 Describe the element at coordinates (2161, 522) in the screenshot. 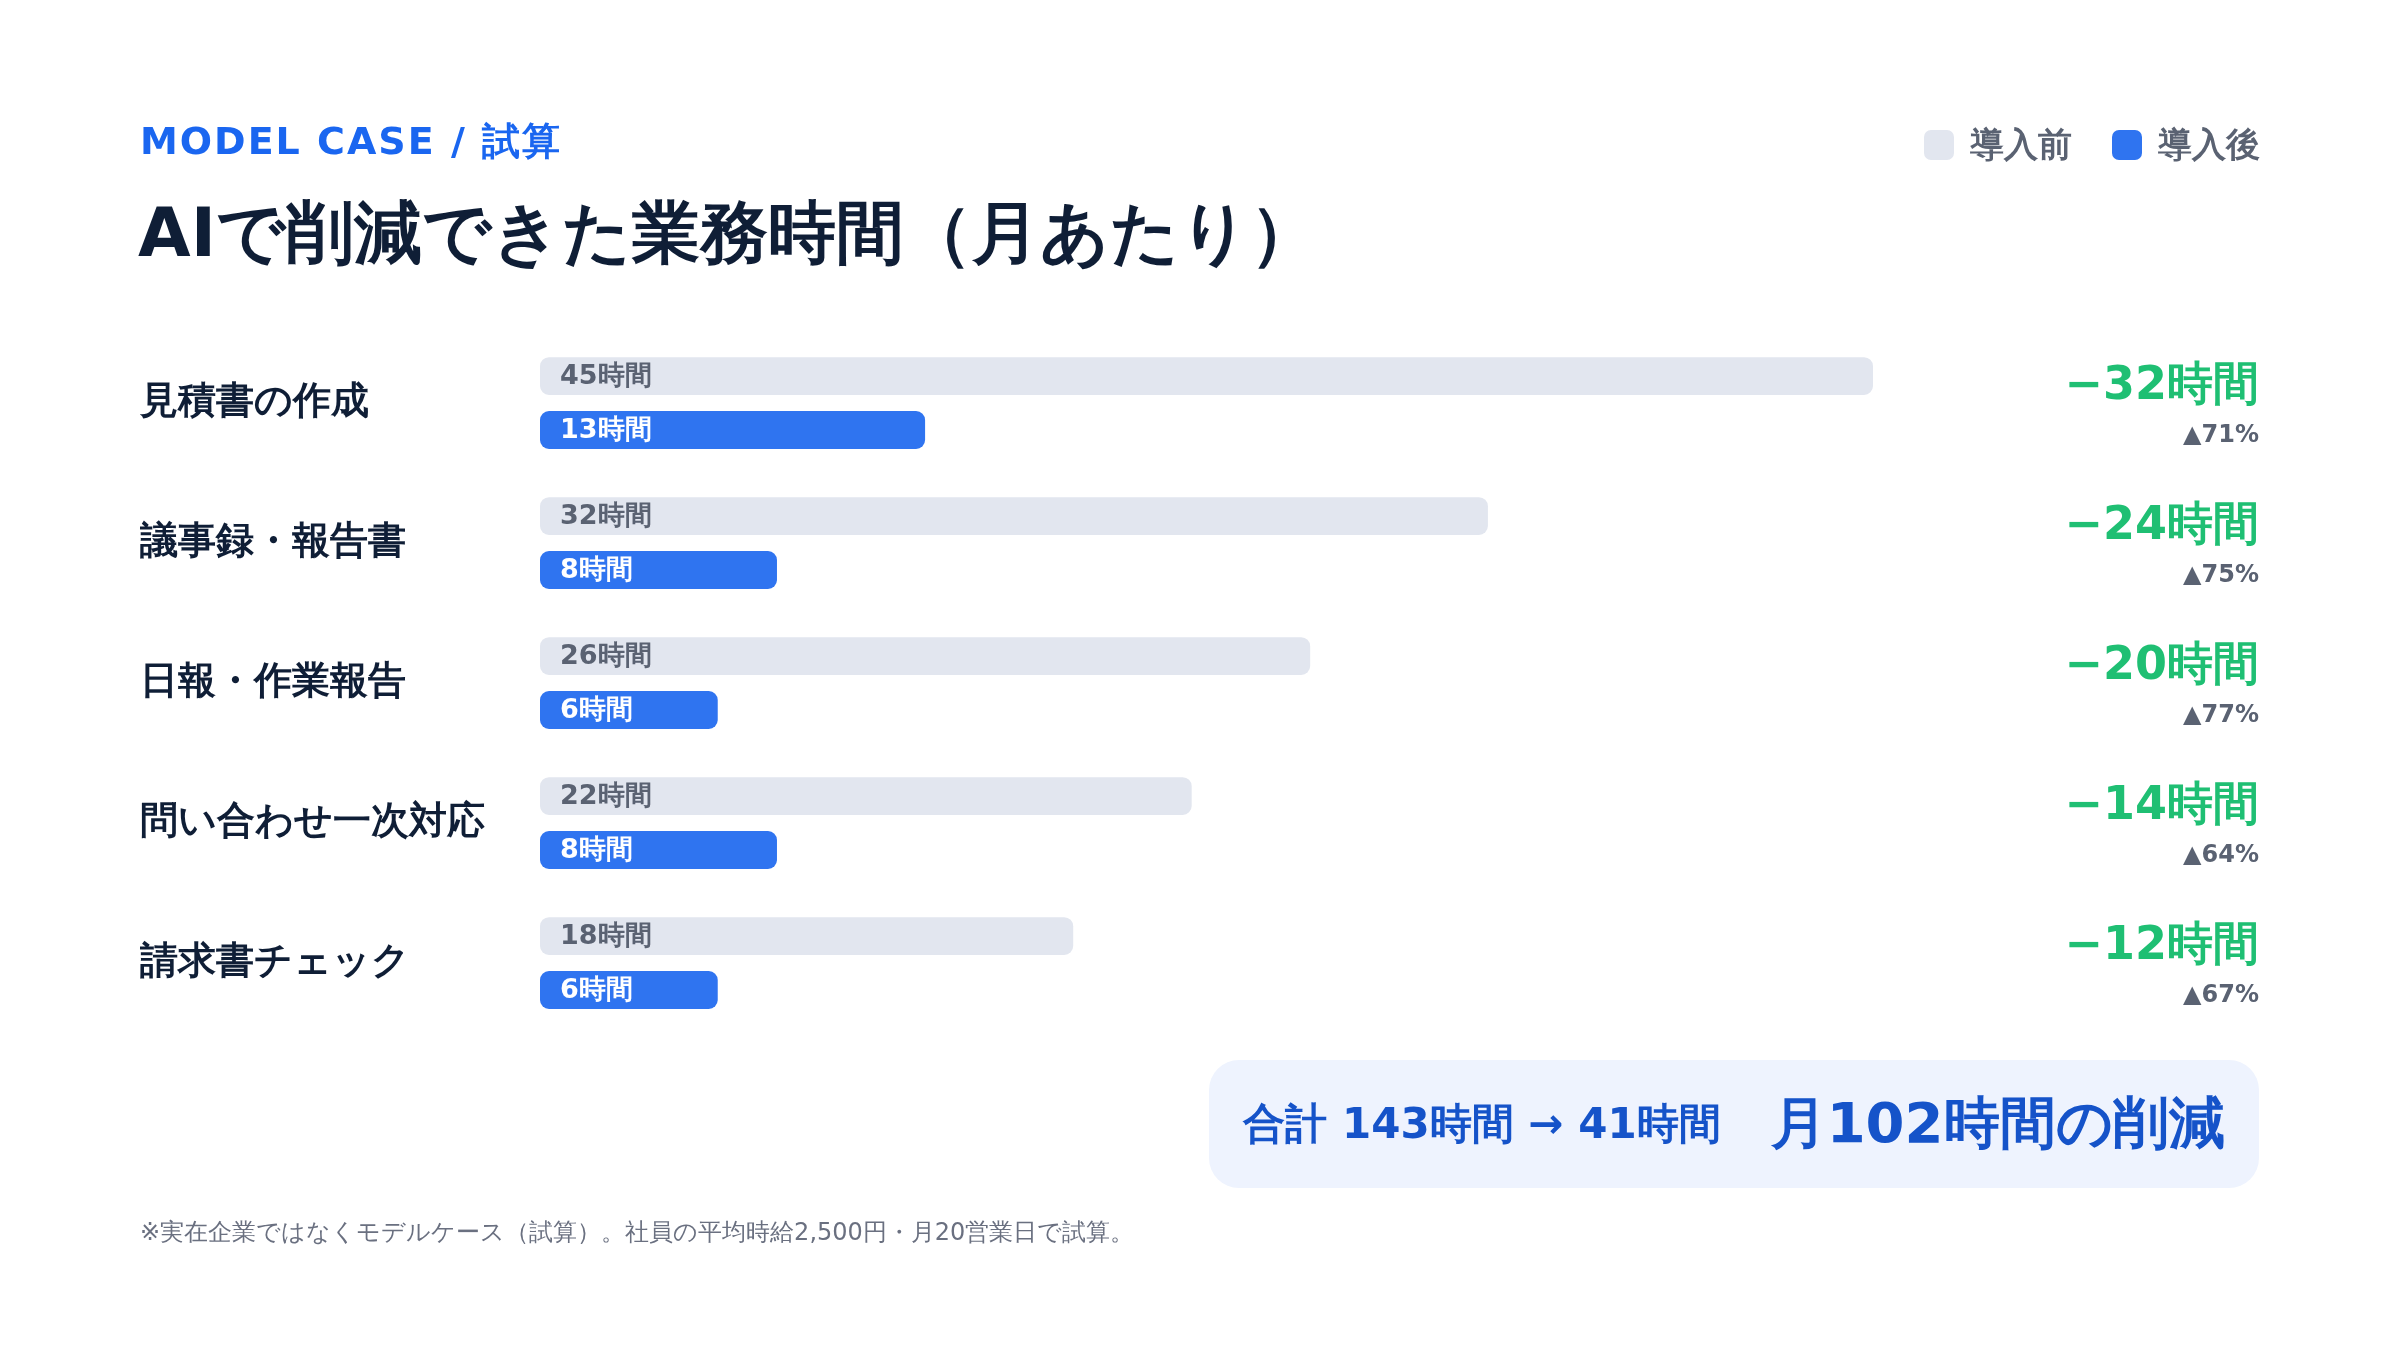

I see `text: −24時間` at that location.